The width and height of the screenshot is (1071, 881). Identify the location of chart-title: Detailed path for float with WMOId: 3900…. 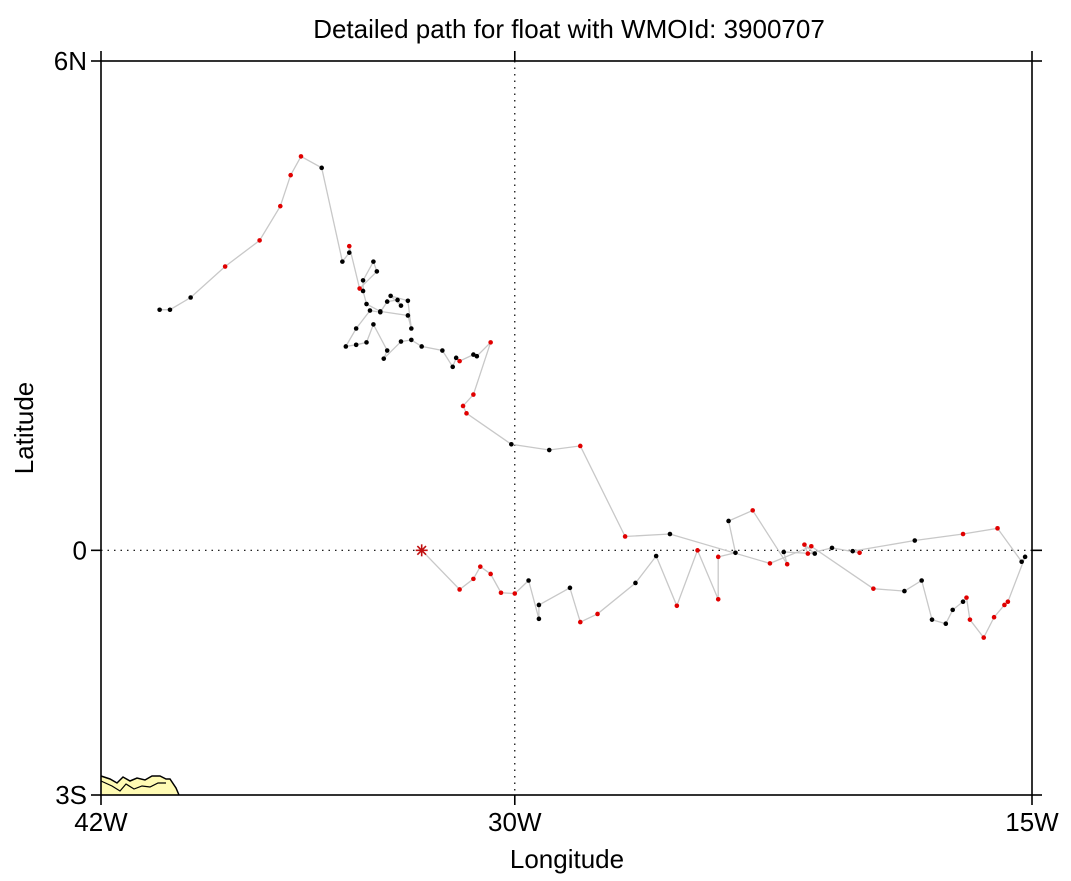
(569, 29).